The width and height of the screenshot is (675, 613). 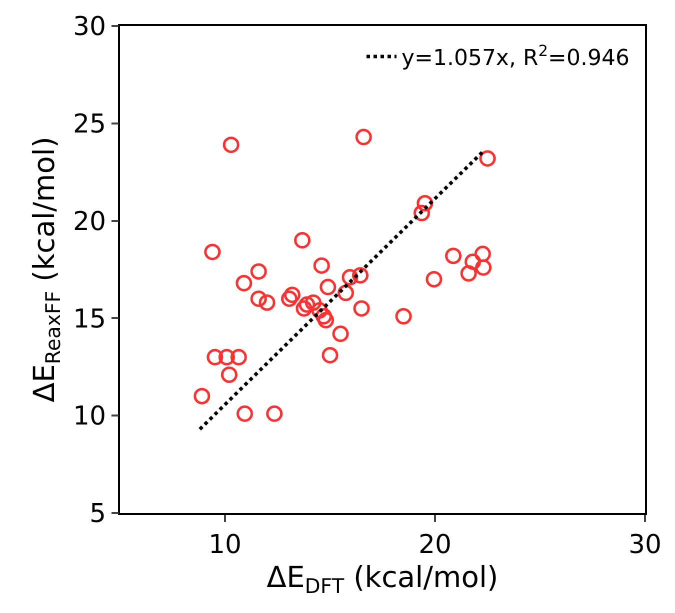 I want to click on x-tick-label: 30, so click(x=645, y=545).